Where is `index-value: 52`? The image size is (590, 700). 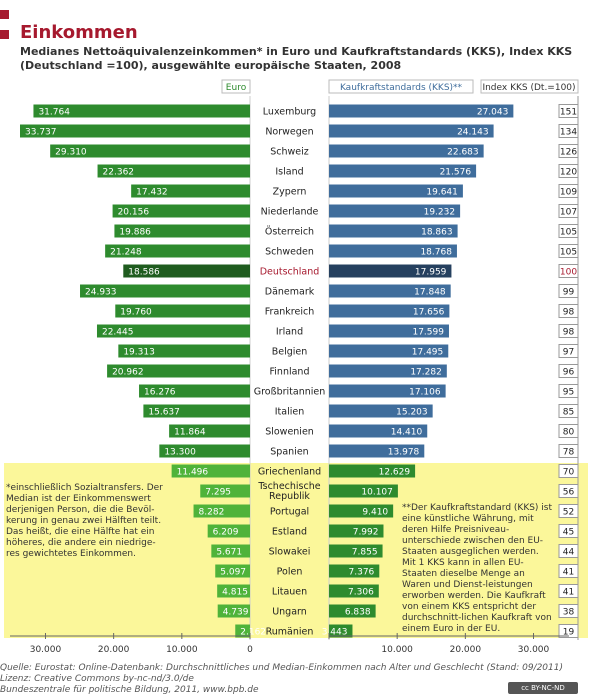 index-value: 52 is located at coordinates (568, 513).